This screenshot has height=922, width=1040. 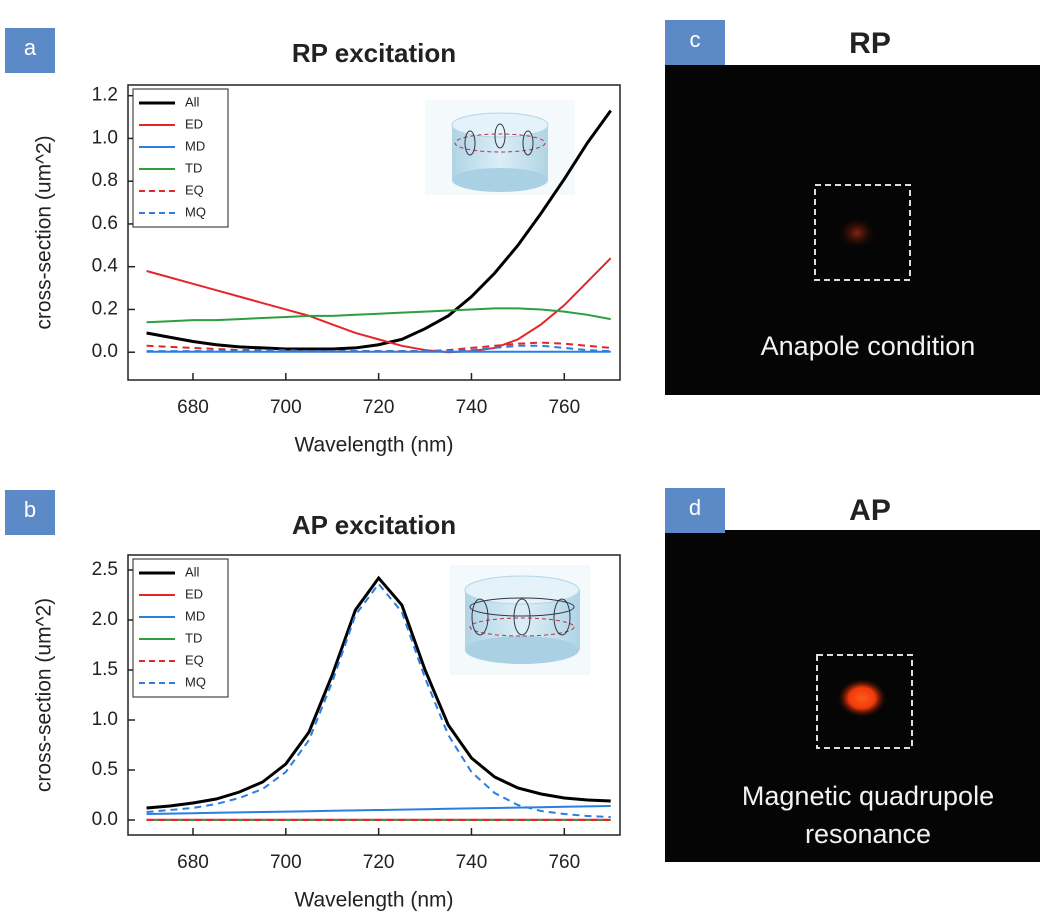 I want to click on panel-label: d, so click(x=695, y=507).